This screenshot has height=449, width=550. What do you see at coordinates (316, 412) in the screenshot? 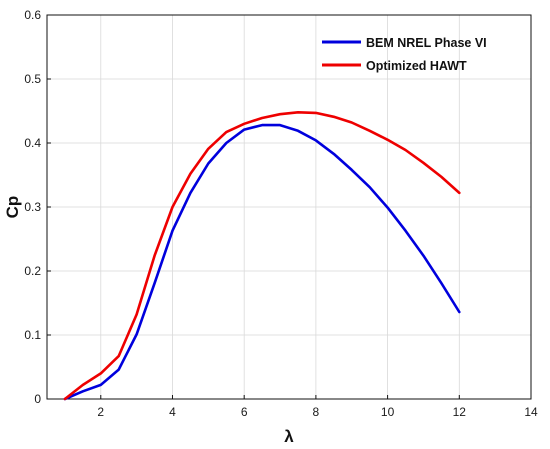
I see `x-tick-label: 8` at bounding box center [316, 412].